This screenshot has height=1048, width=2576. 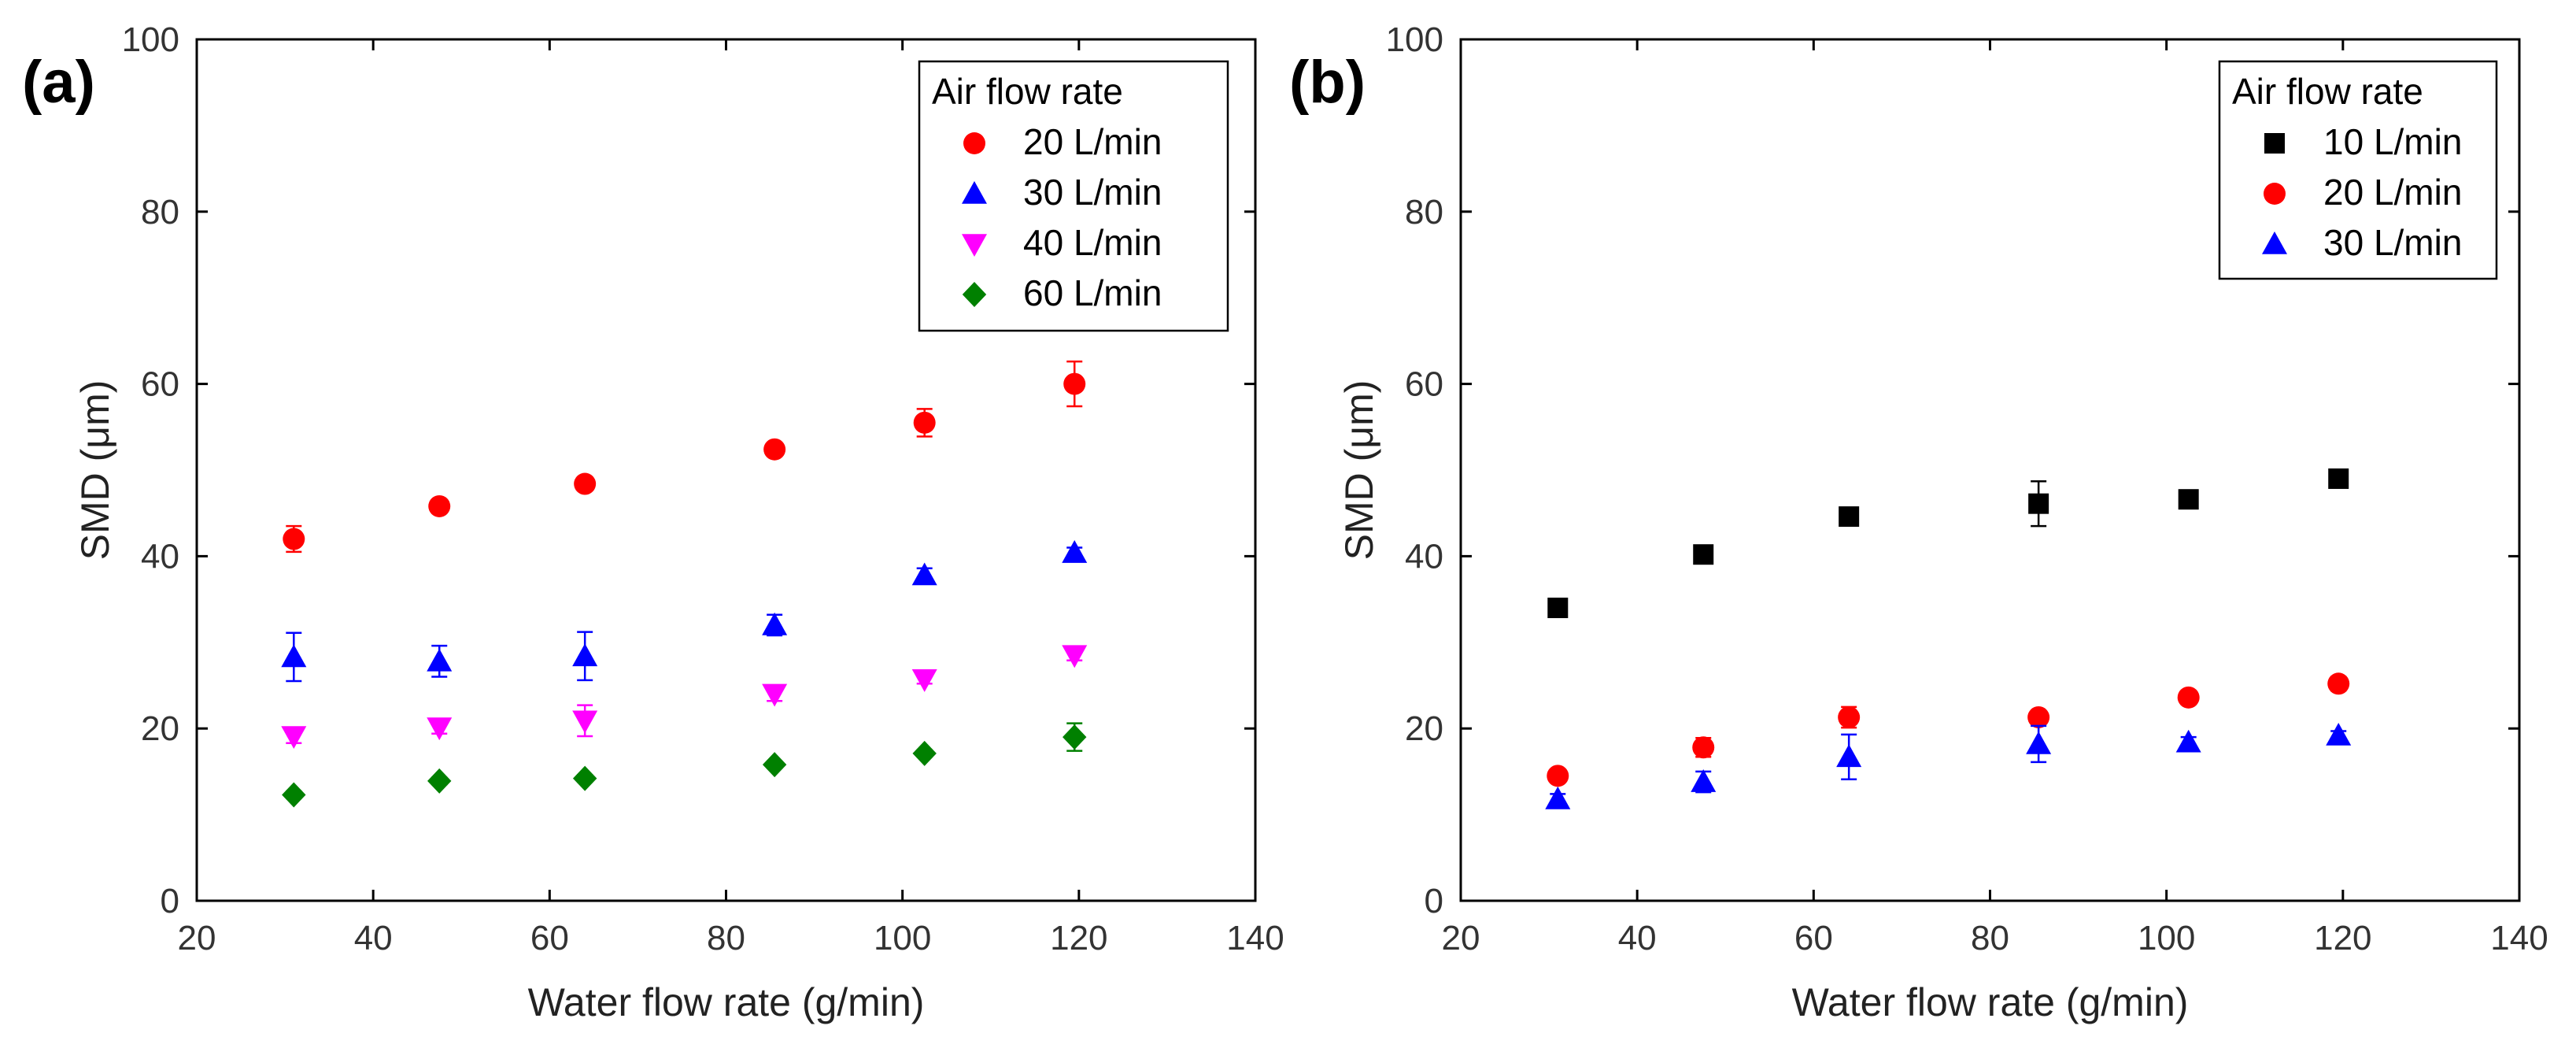 I want to click on legend: Air flow rate 10 L/min 20 L/min 30 L/min, so click(x=2358, y=170).